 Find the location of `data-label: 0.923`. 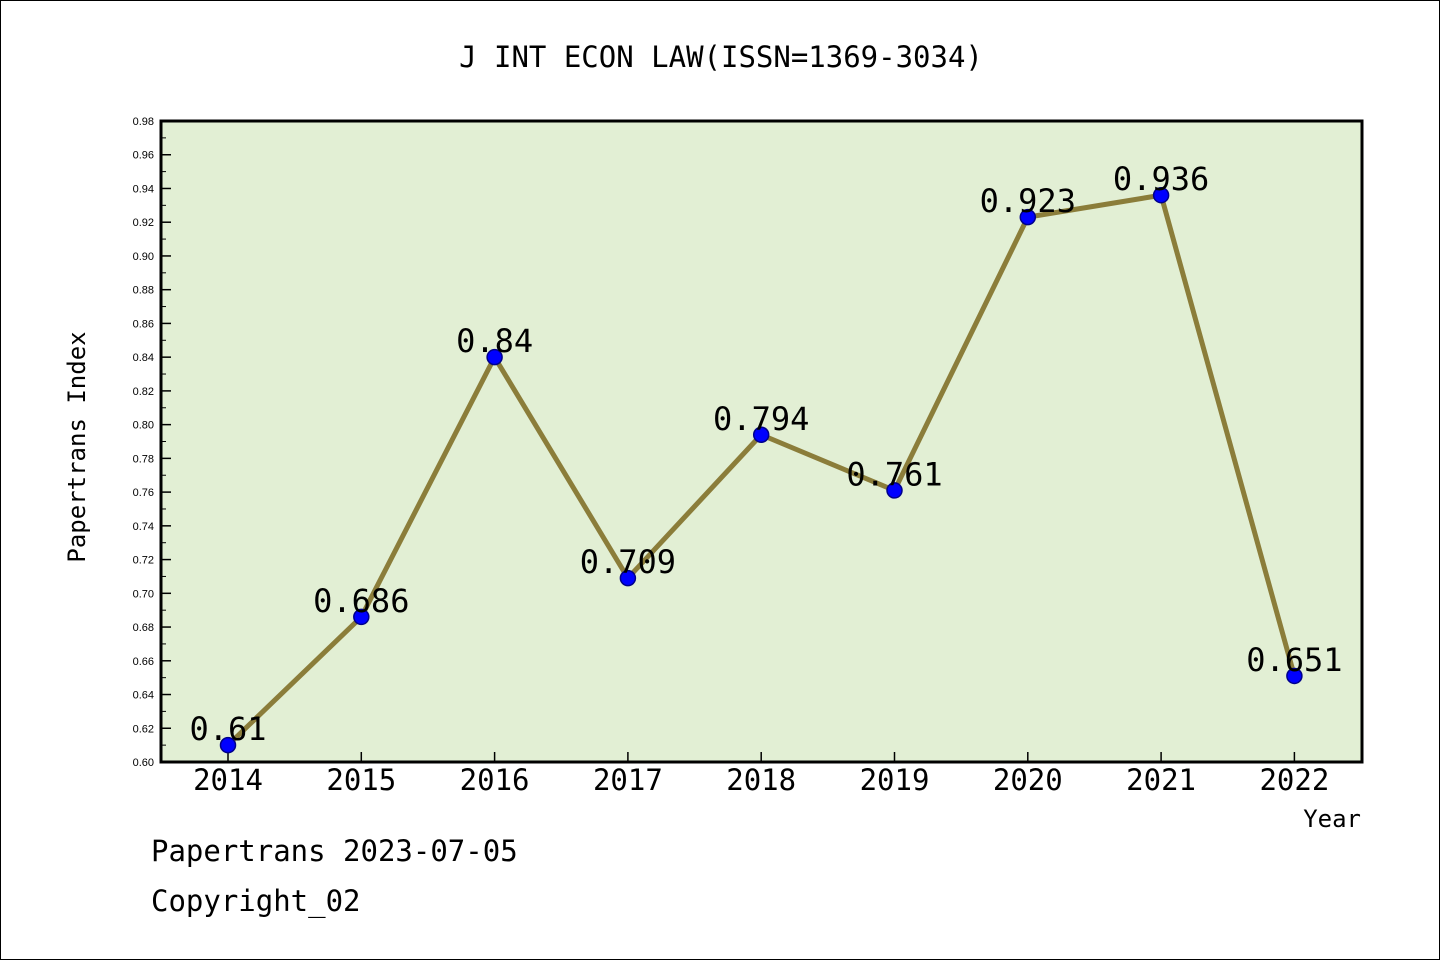

data-label: 0.923 is located at coordinates (1028, 201).